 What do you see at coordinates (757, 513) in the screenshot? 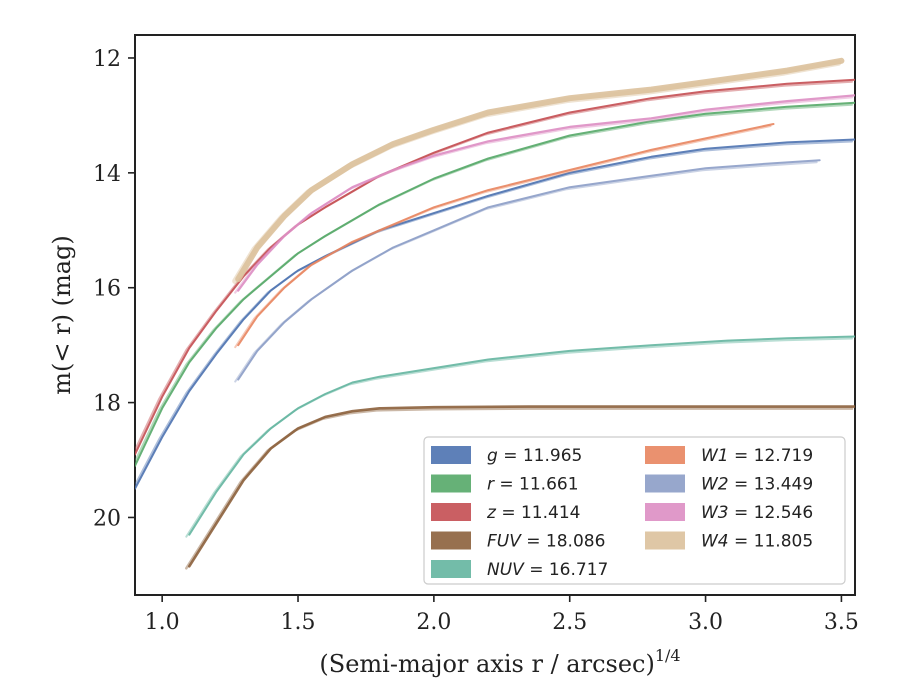
I see `legend-label-w3: W3 = 12.546` at bounding box center [757, 513].